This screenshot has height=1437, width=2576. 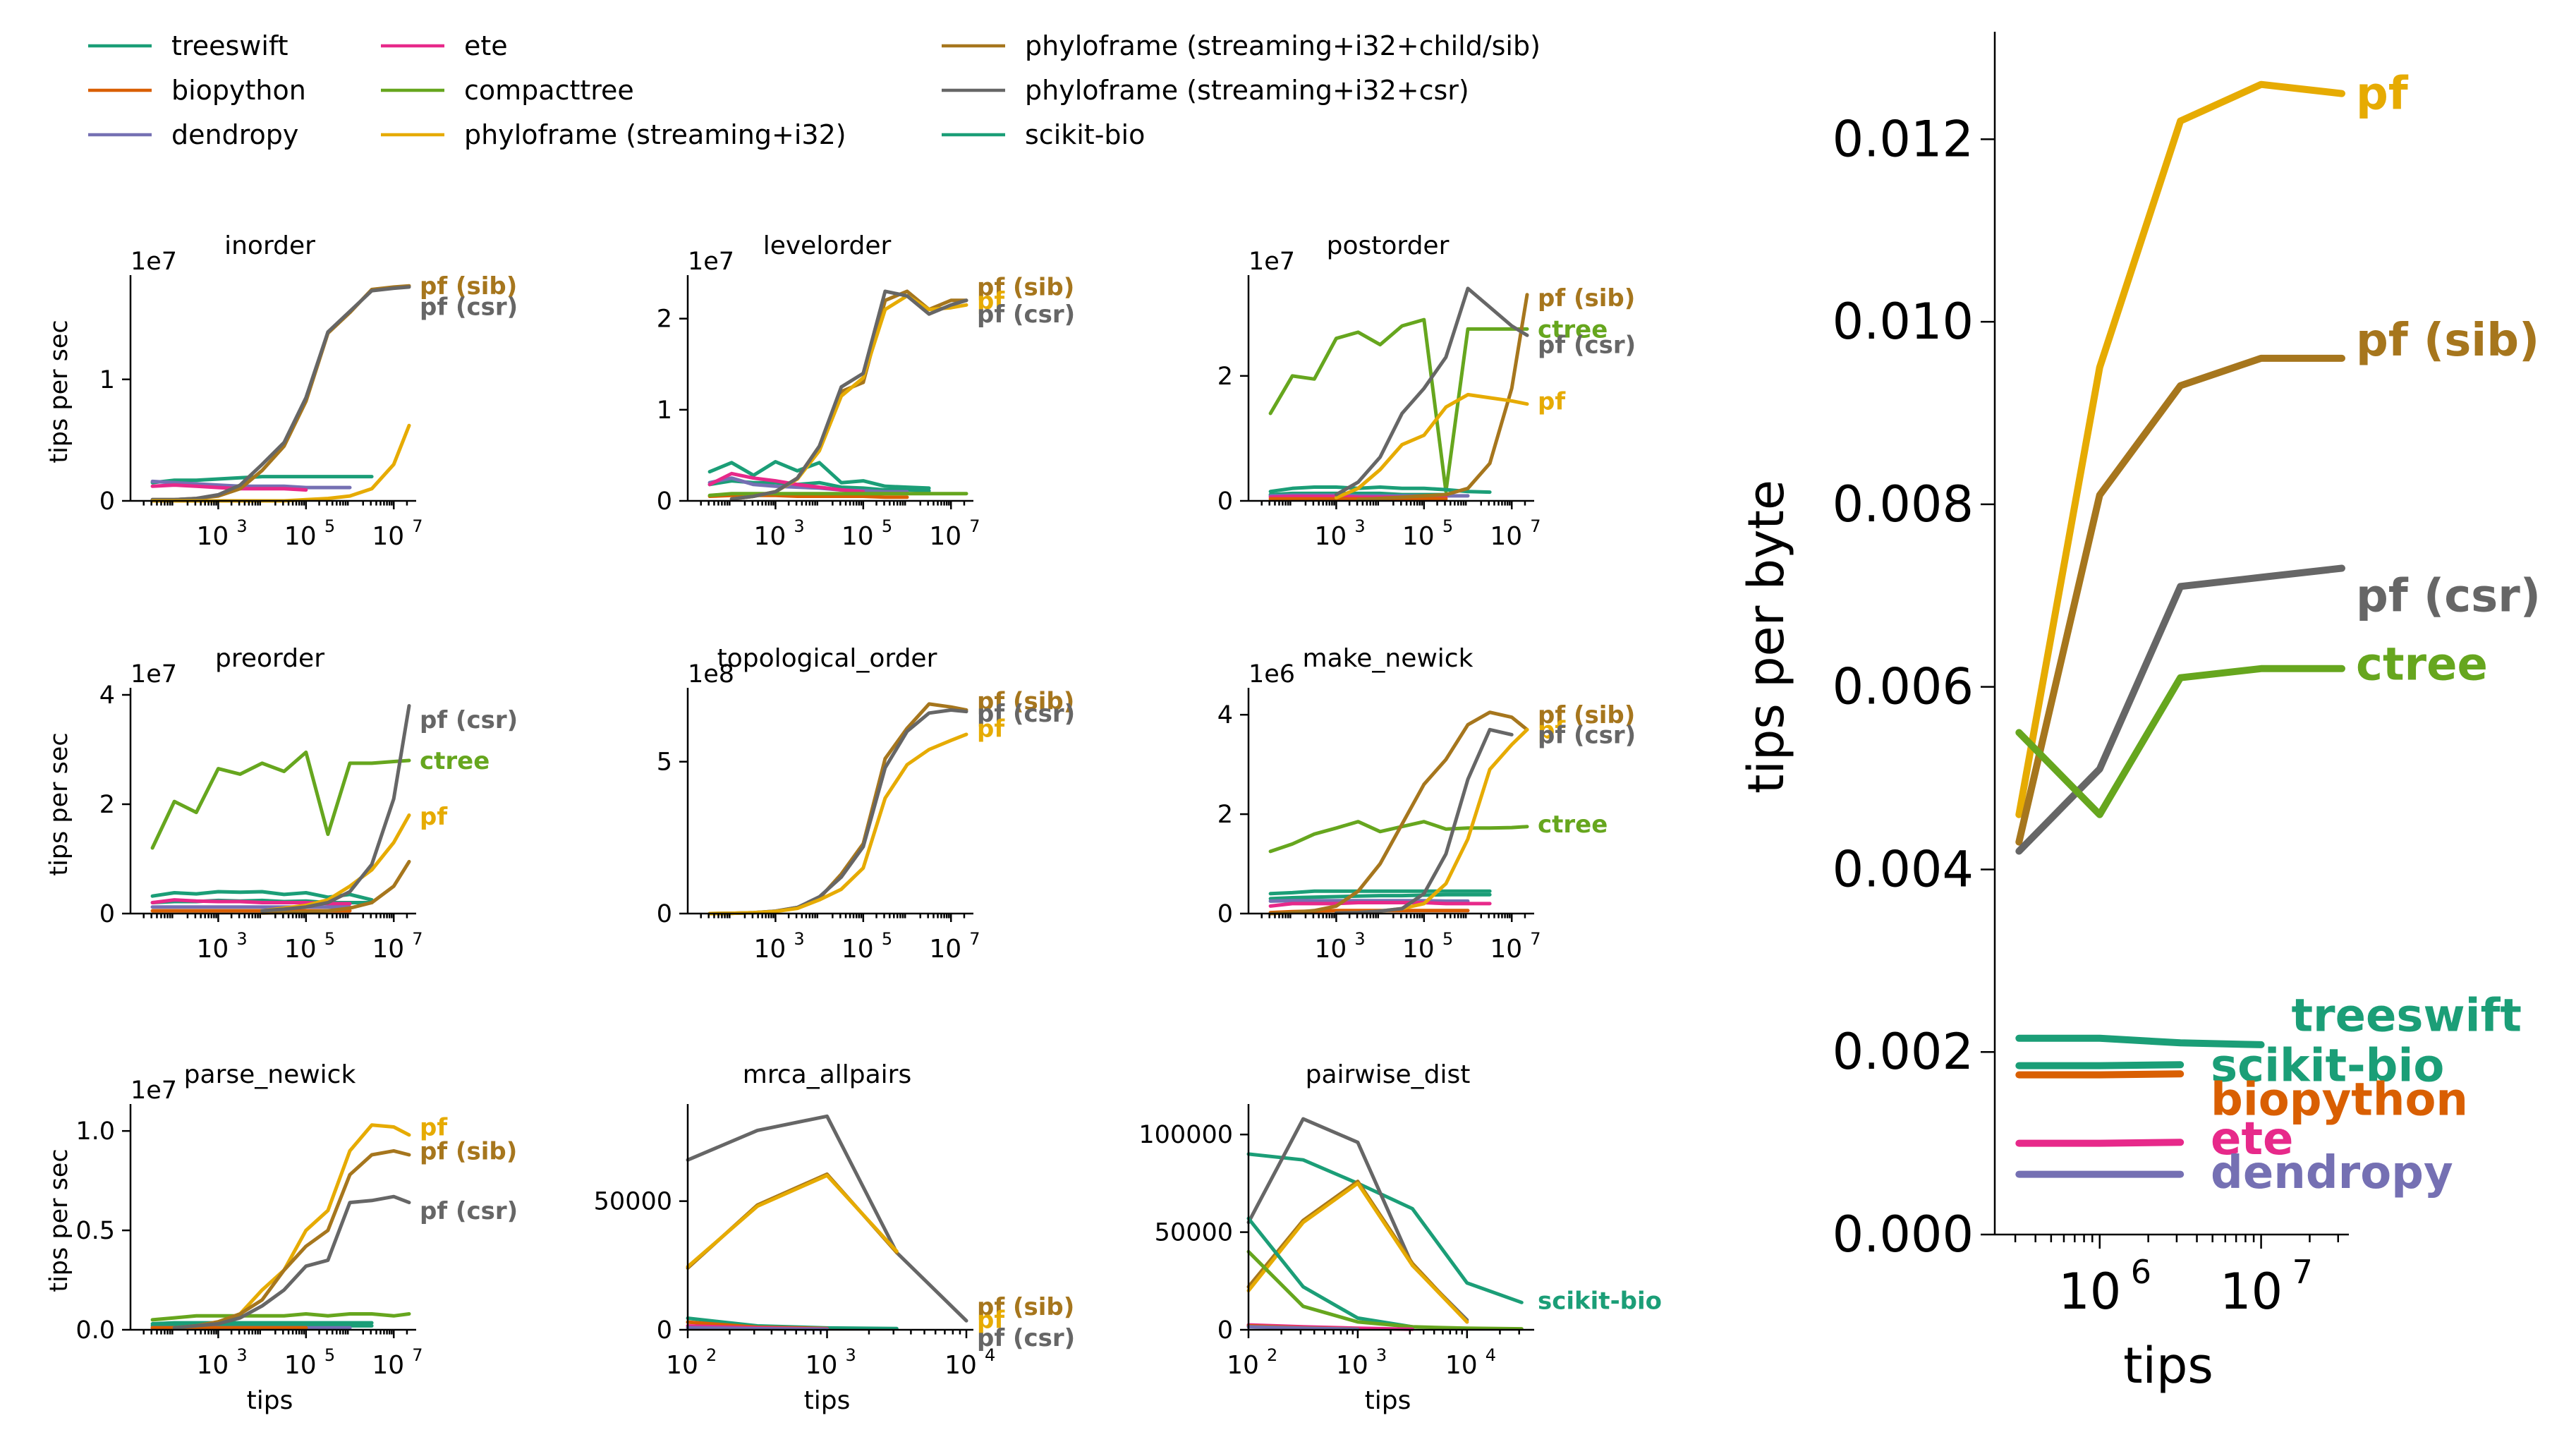 I want to click on legend-label-dendropy: dendropy, so click(x=234, y=134).